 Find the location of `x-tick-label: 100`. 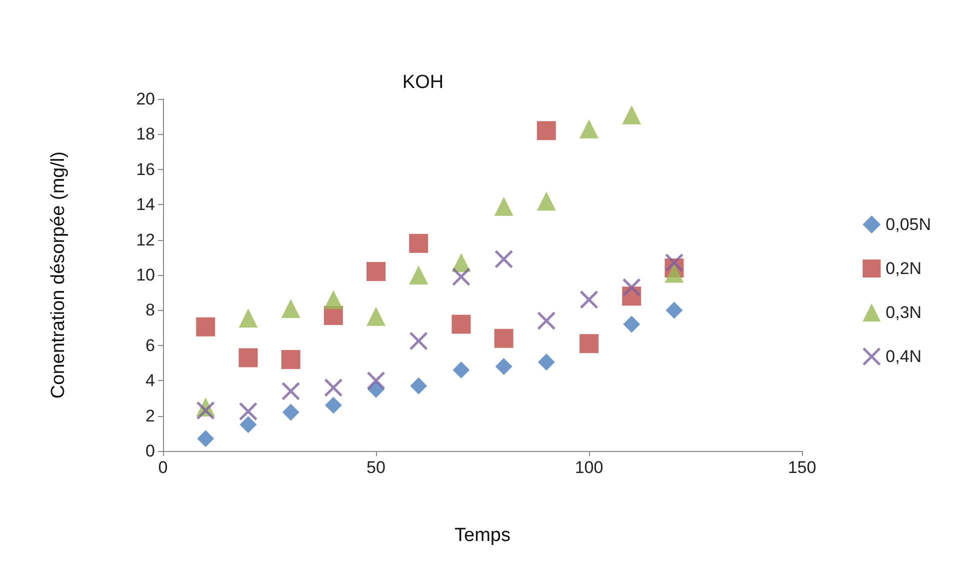

x-tick-label: 100 is located at coordinates (589, 467).